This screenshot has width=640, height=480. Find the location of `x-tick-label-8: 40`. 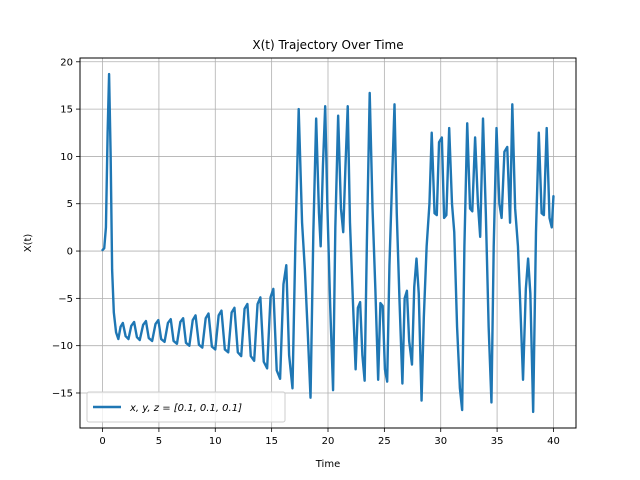

x-tick-label-8: 40 is located at coordinates (553, 441).